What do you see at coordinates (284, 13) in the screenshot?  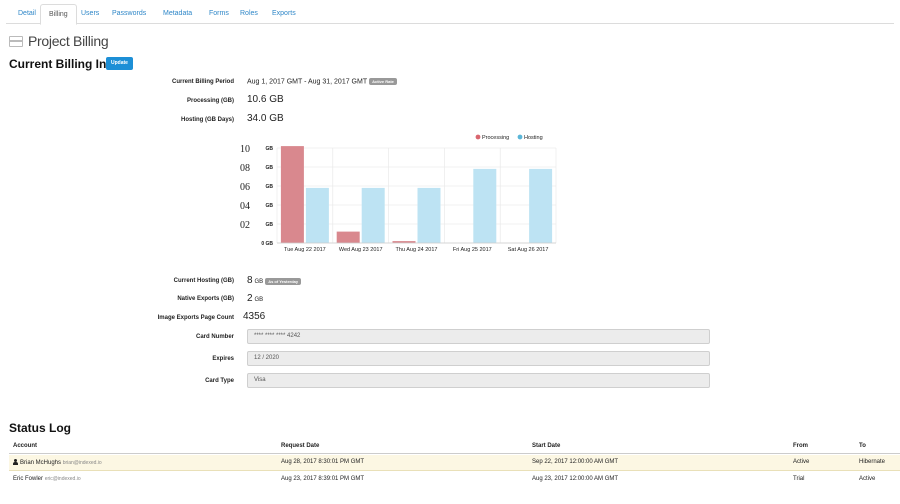 I see `tab-exports: Exports` at bounding box center [284, 13].